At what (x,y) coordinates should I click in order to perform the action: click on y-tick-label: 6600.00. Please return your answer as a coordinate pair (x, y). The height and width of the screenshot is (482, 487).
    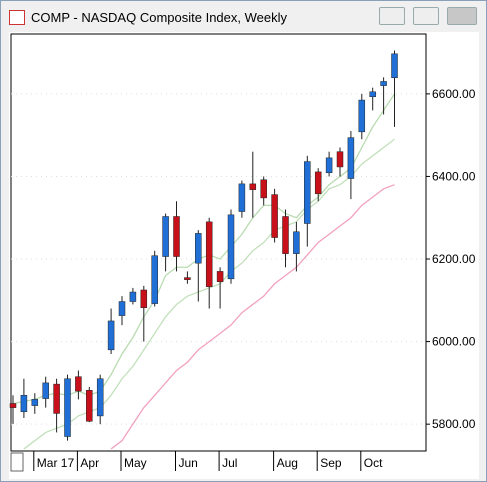
    Looking at the image, I should click on (454, 94).